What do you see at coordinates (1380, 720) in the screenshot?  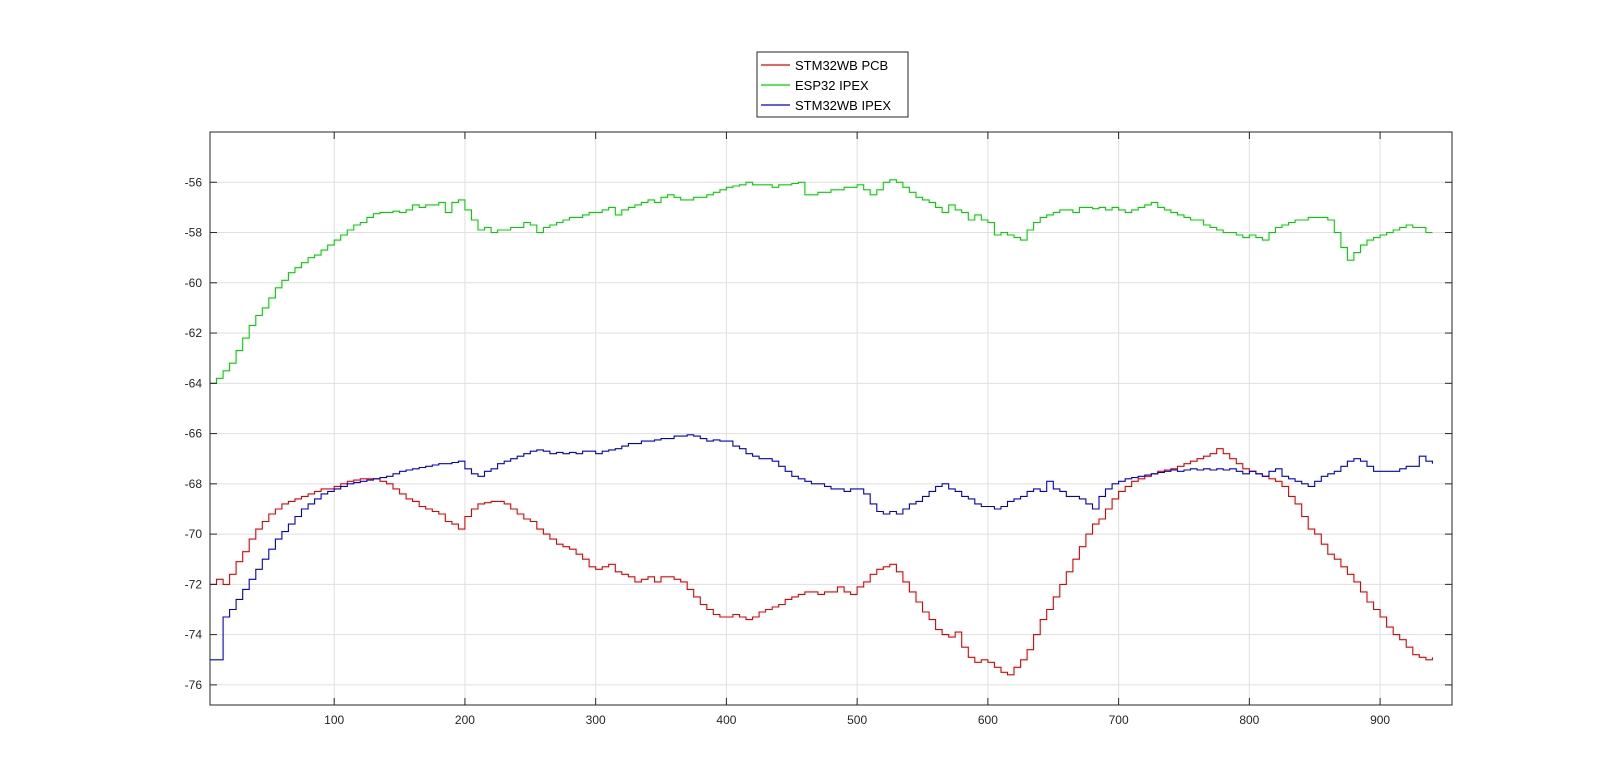 I see `x-tick-label: 900` at bounding box center [1380, 720].